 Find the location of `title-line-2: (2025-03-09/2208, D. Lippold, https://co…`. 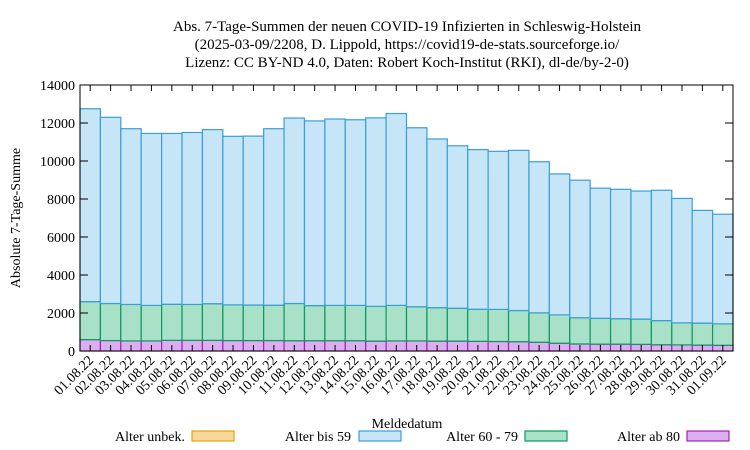

title-line-2: (2025-03-09/2208, D. Lippold, https://co… is located at coordinates (407, 45).